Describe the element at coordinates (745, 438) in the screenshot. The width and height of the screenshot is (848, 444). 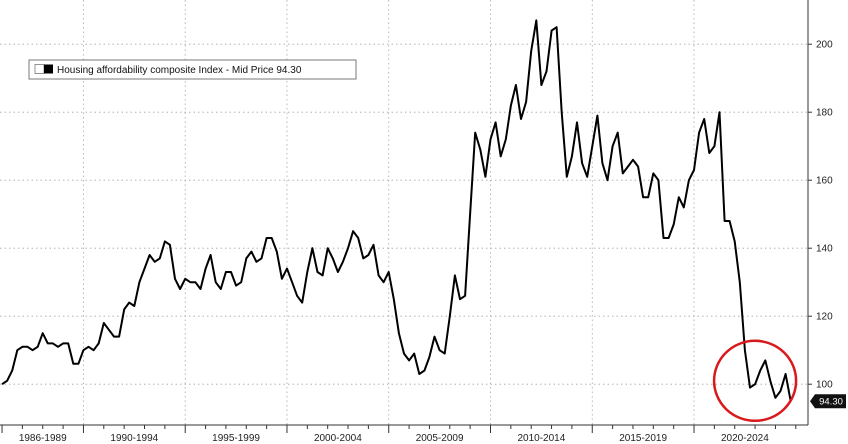
I see `x-tick-label: 2020-2024` at that location.